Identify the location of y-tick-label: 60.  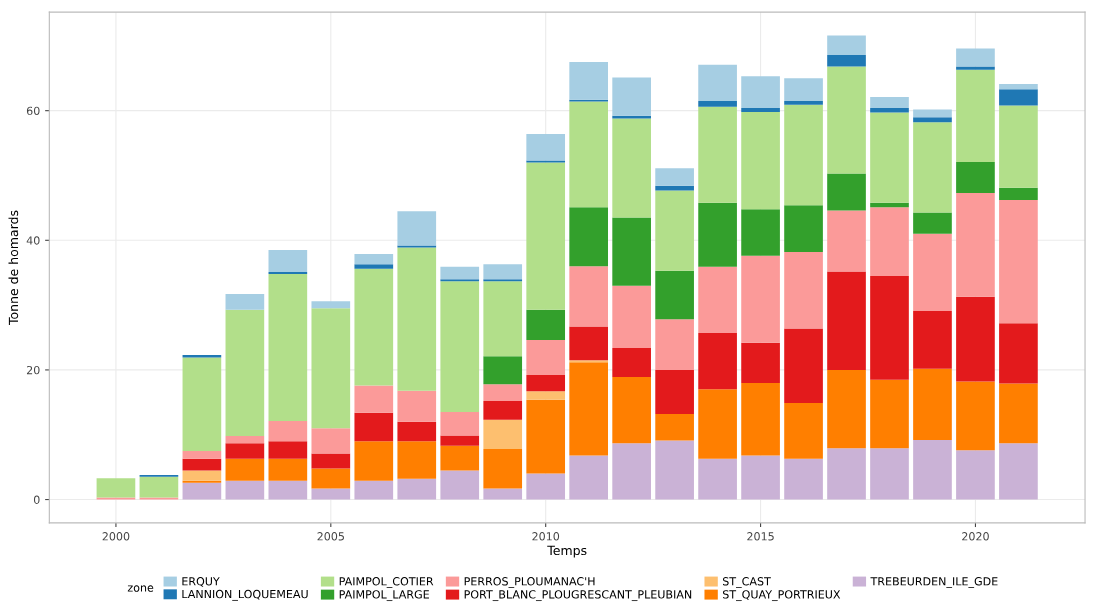
(33, 111).